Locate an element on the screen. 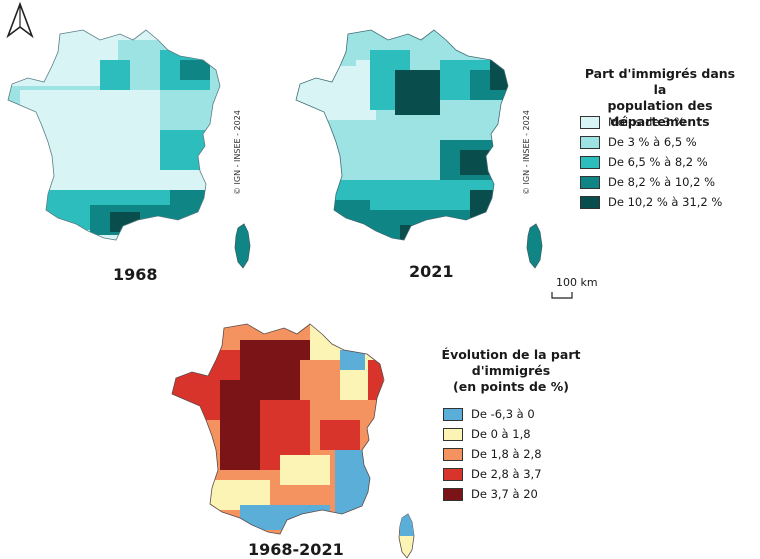 The image size is (760, 559). legend-label: De 2,8 à 3,7 is located at coordinates (506, 474).